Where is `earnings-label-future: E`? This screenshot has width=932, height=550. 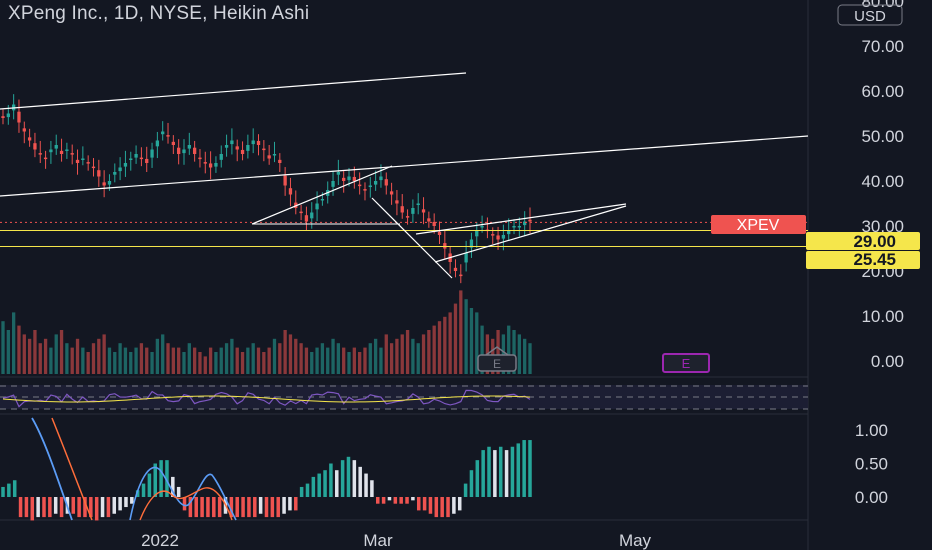 earnings-label-future: E is located at coordinates (686, 363).